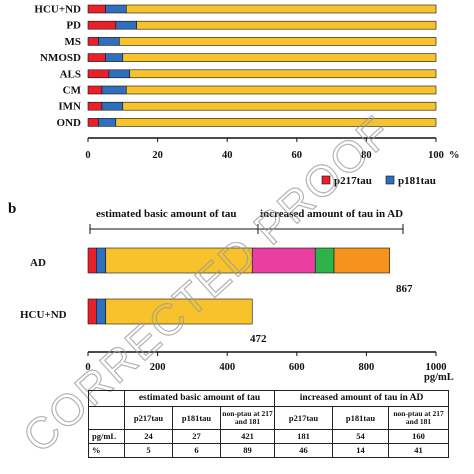 The height and width of the screenshot is (474, 474). I want to click on bar-nmosd-p181tau, so click(114, 57).